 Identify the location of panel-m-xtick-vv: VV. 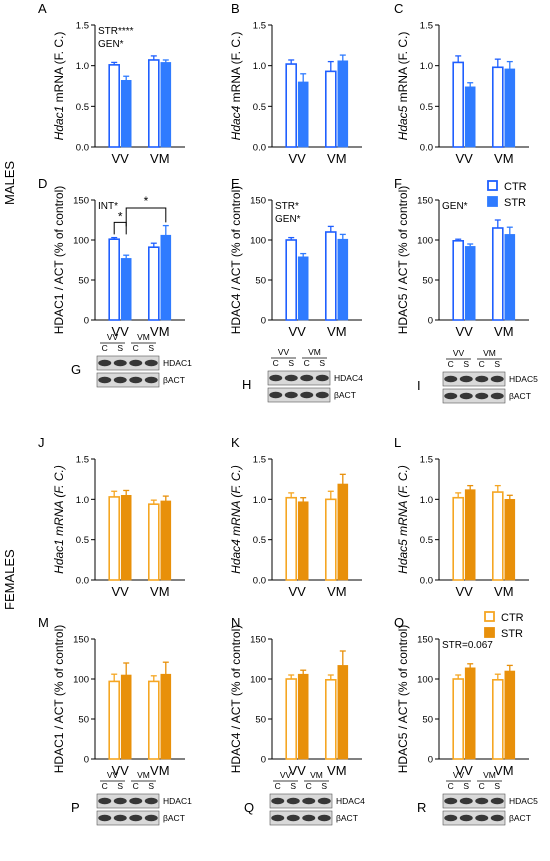
(121, 770).